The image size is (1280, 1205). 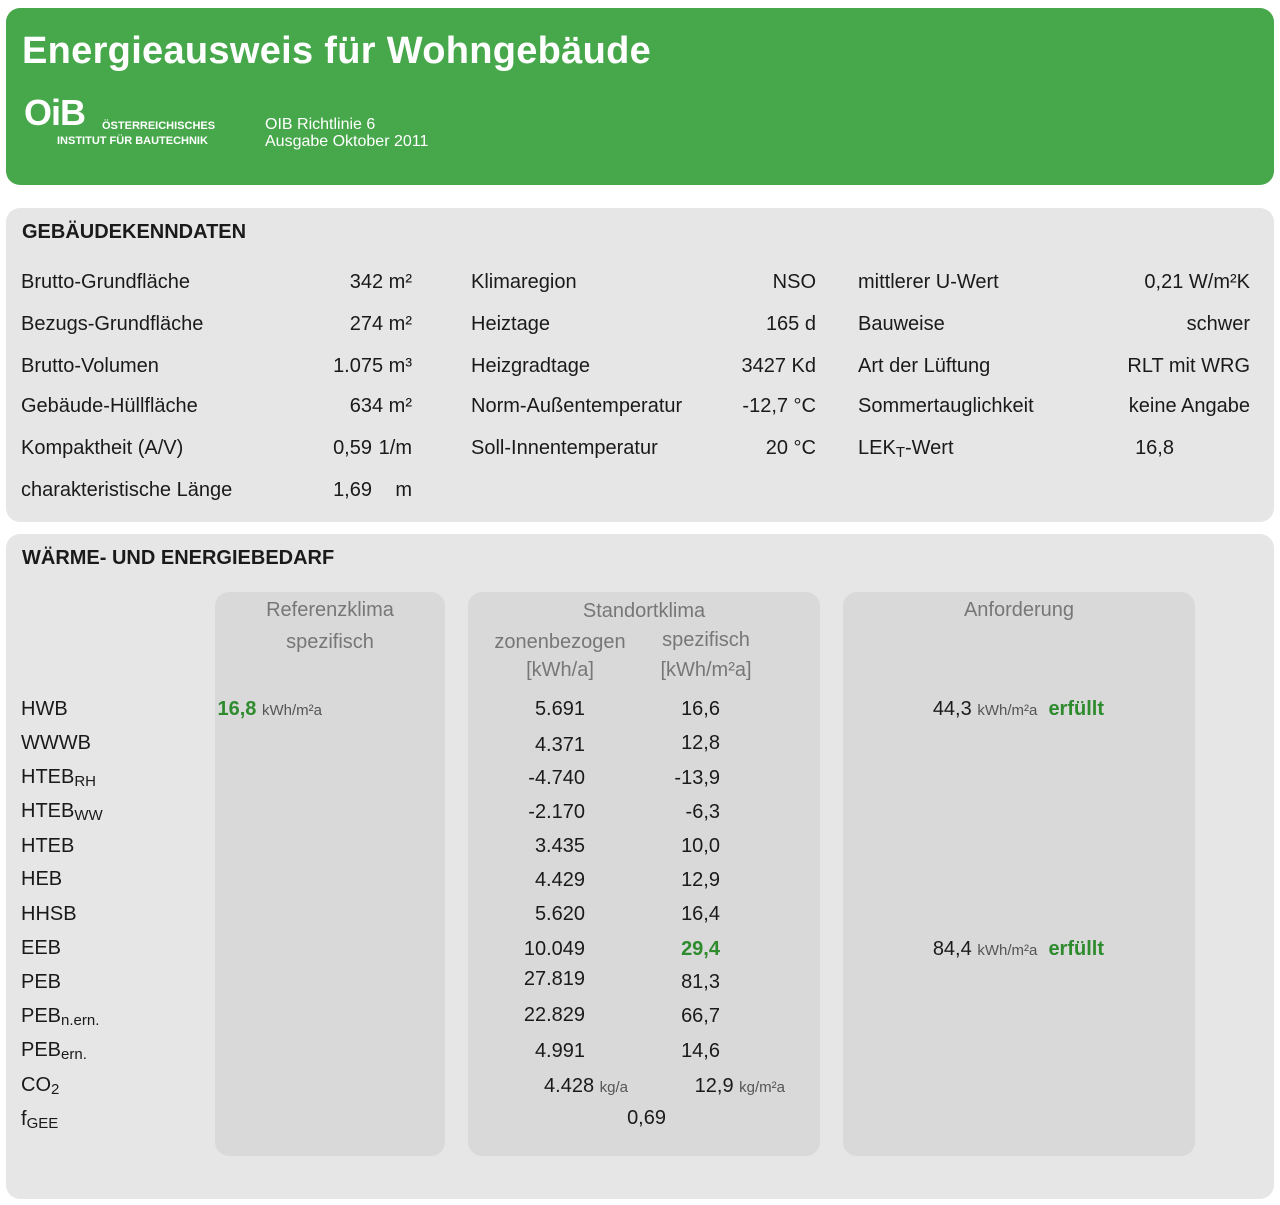 What do you see at coordinates (510, 324) in the screenshot?
I see `heating-days-label: Heiztage` at bounding box center [510, 324].